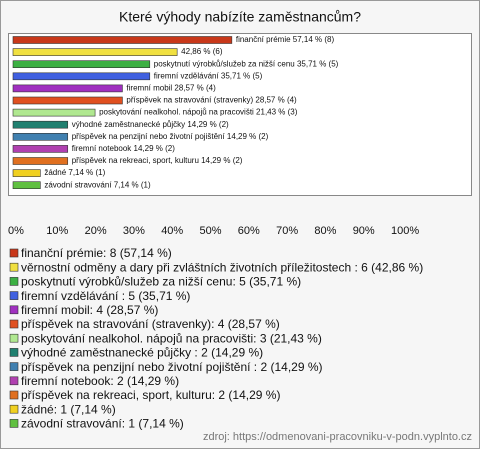  What do you see at coordinates (325, 231) in the screenshot?
I see `x-tick-label: 80%` at bounding box center [325, 231].